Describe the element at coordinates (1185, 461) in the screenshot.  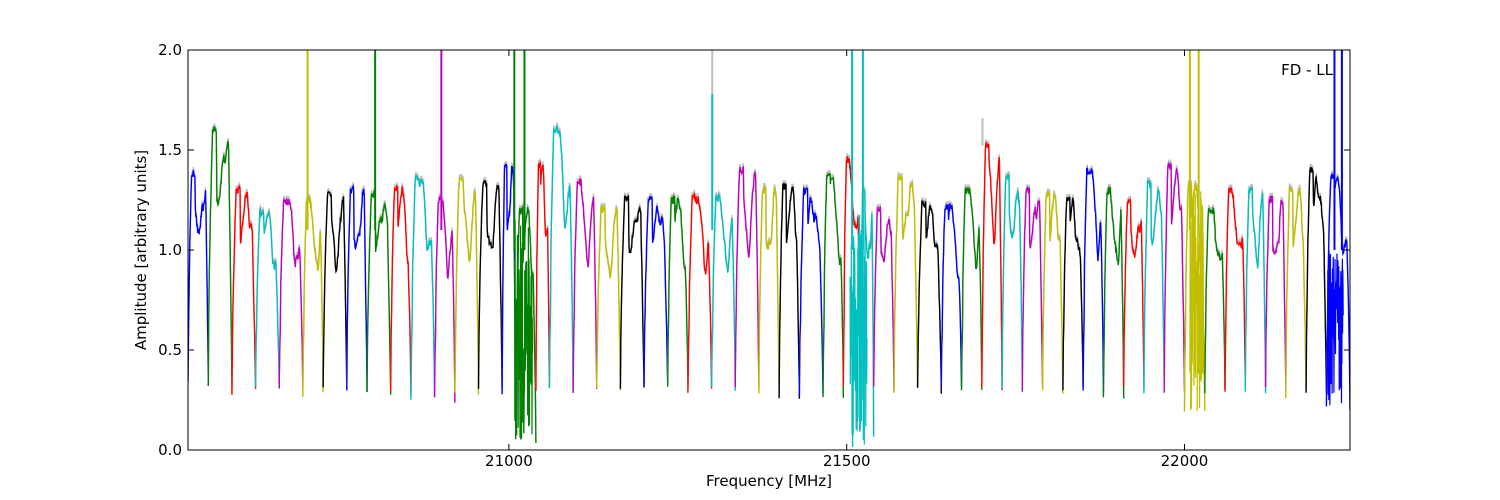
I see `x-tick-label-2: 22000` at that location.